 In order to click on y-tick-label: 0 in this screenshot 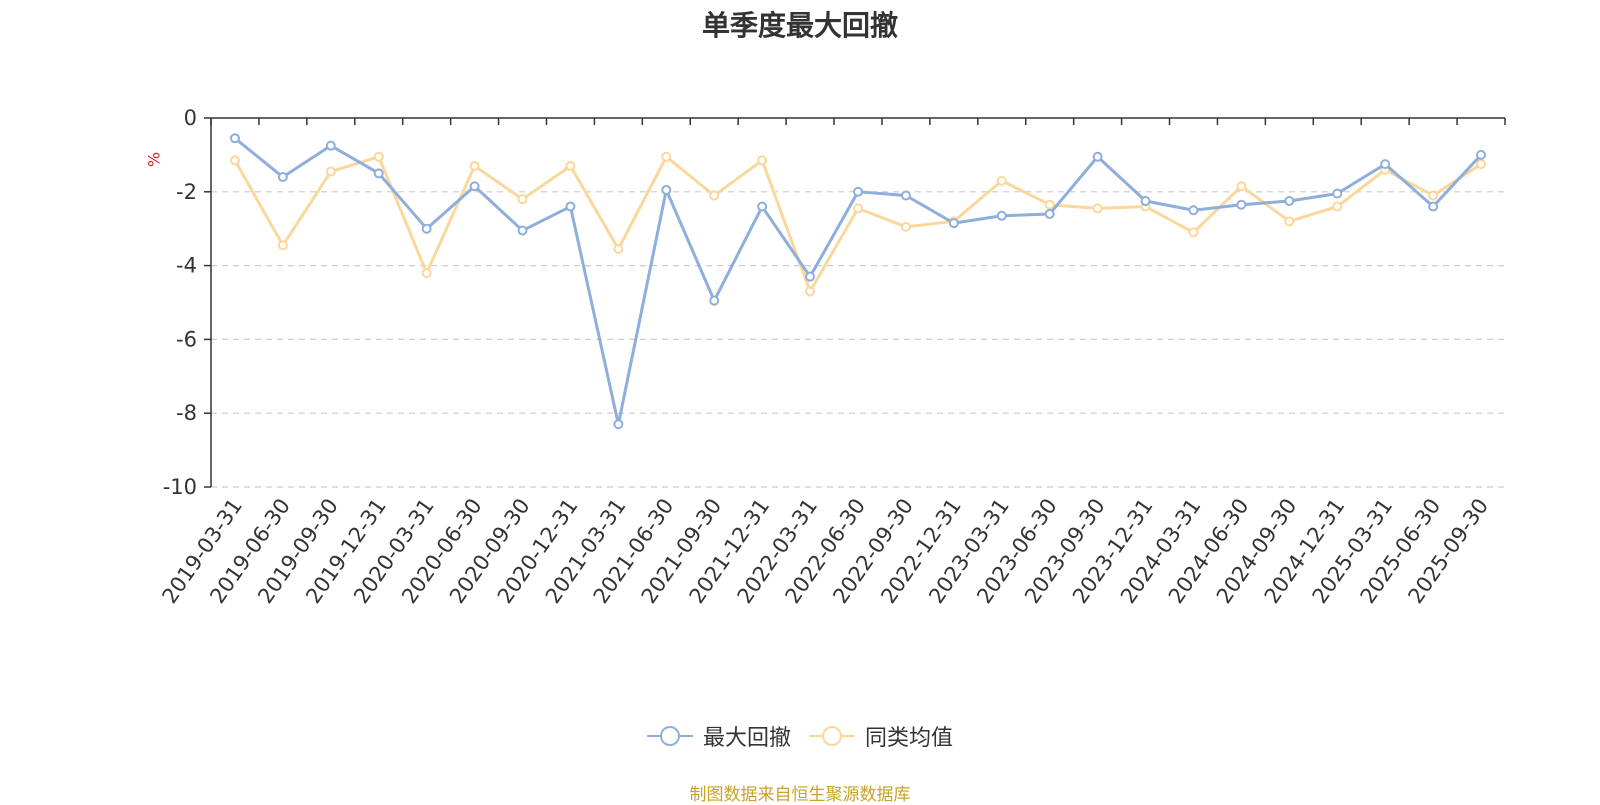, I will do `click(190, 118)`.